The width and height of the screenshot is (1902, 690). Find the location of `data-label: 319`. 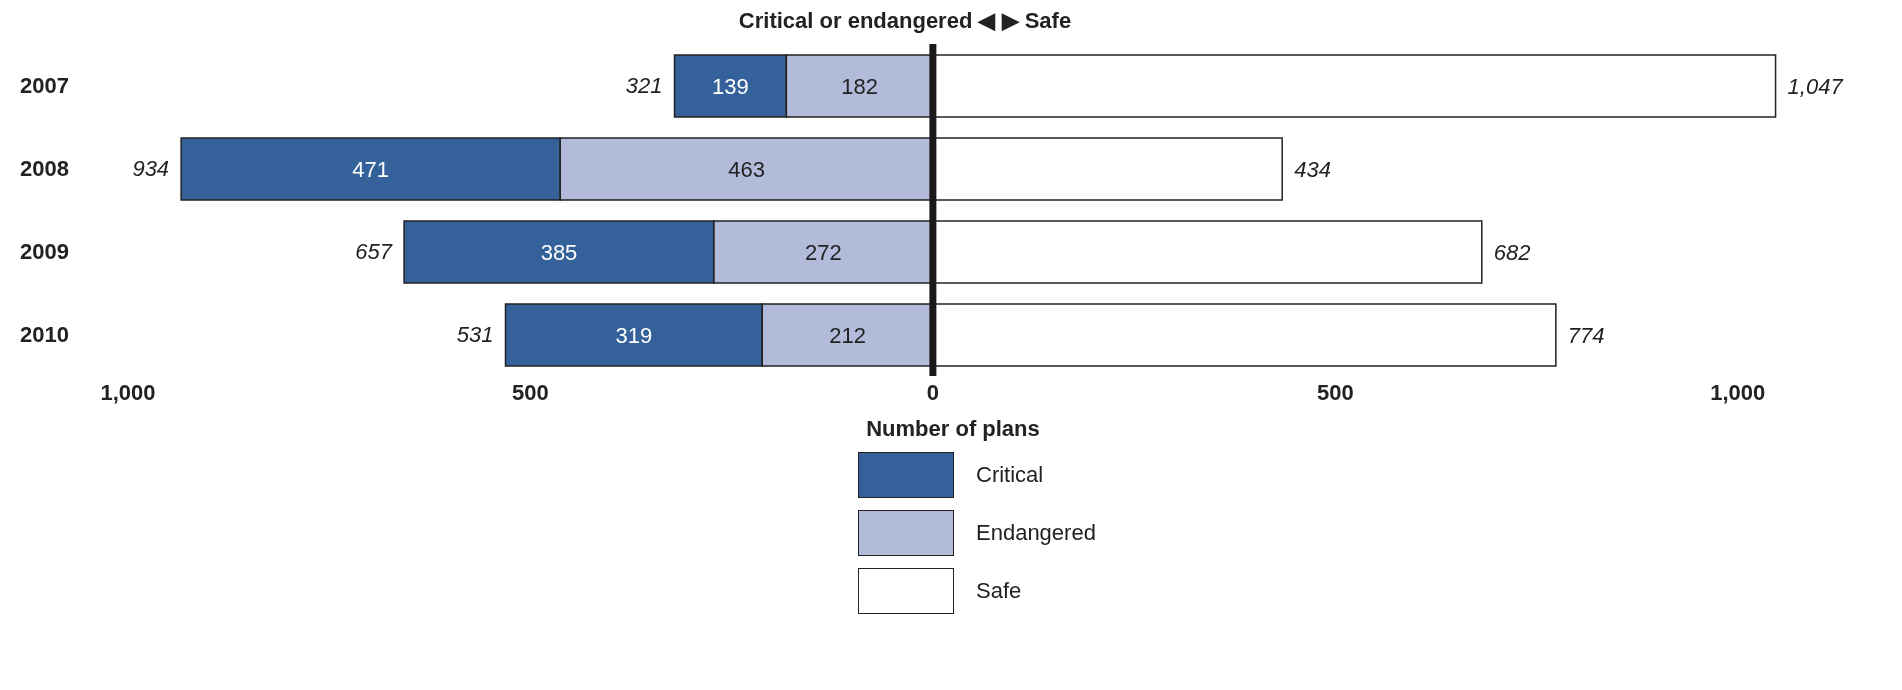

data-label: 319 is located at coordinates (634, 335).